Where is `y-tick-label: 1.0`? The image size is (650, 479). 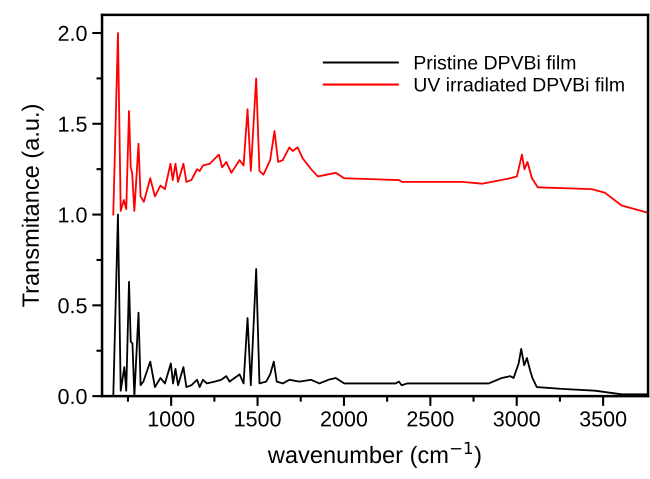
y-tick-label: 1.0 is located at coordinates (73, 215).